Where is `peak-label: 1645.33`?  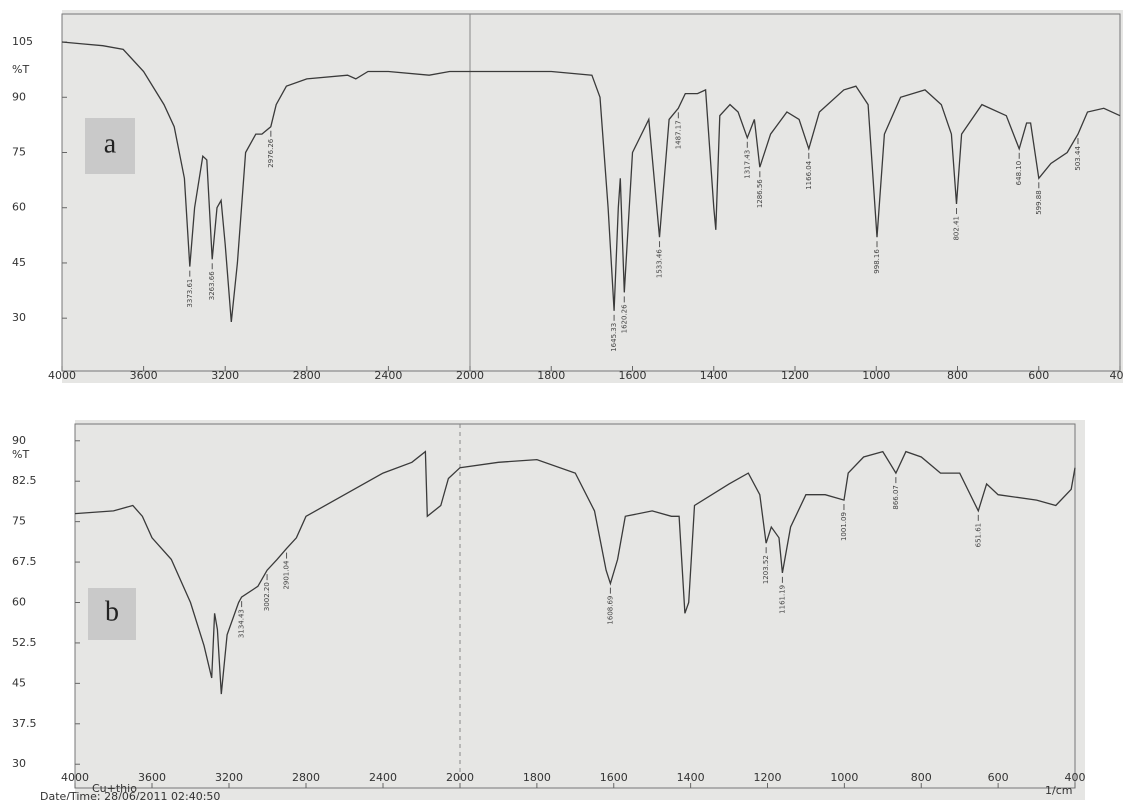 peak-label: 1645.33 is located at coordinates (614, 337).